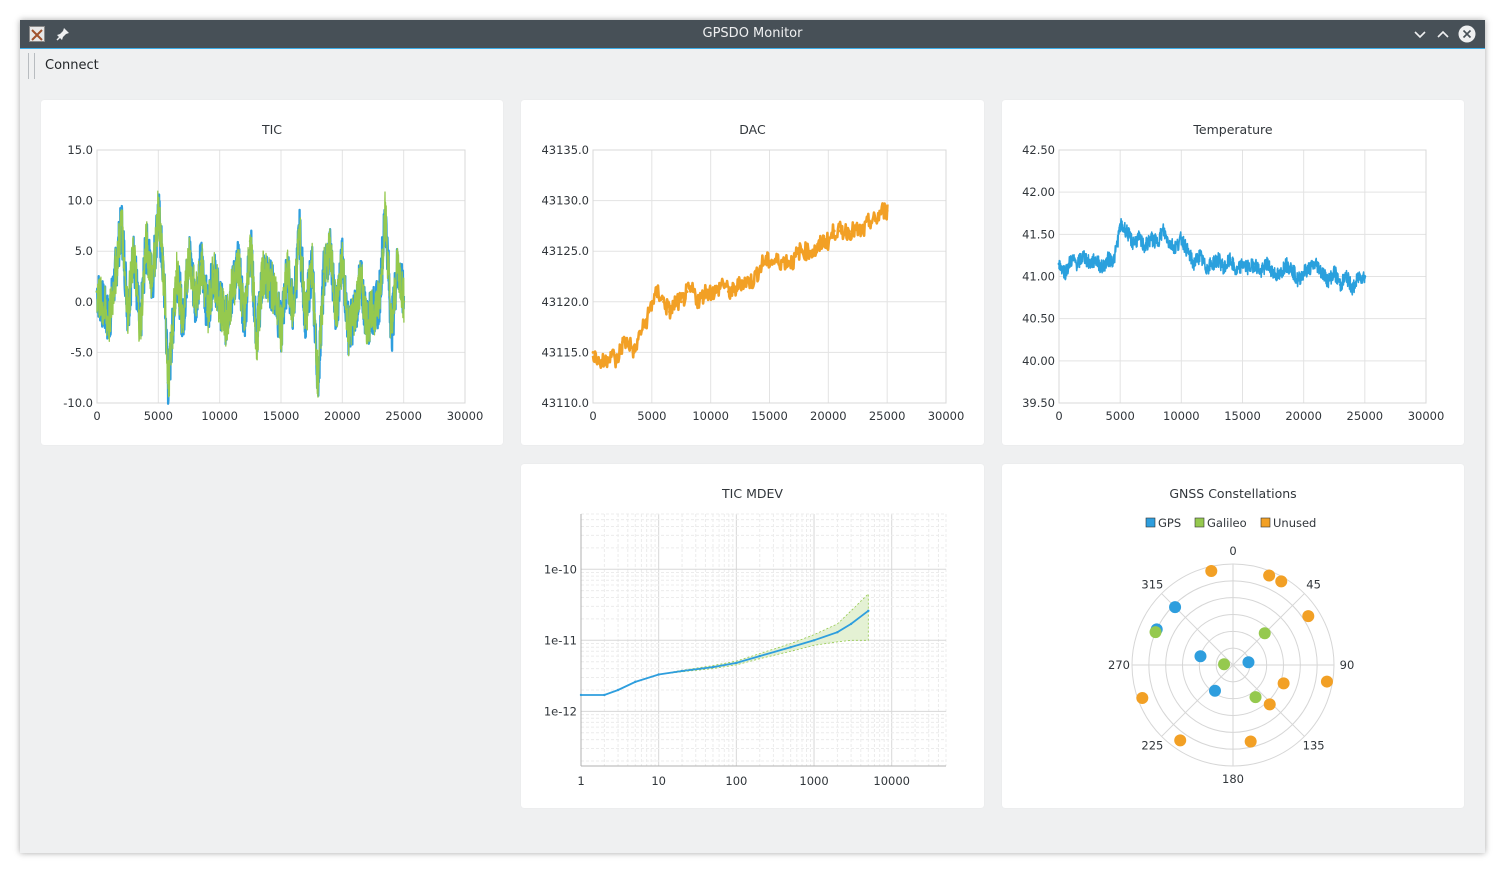  What do you see at coordinates (1303, 416) in the screenshot?
I see `x-tick-label: 20000` at bounding box center [1303, 416].